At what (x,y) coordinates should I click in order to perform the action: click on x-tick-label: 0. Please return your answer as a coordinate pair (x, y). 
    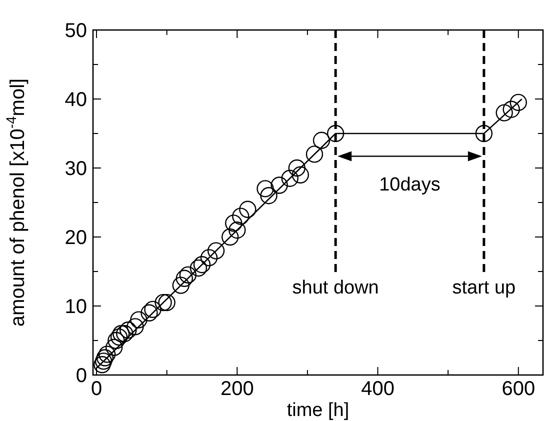
    Looking at the image, I should click on (96, 389).